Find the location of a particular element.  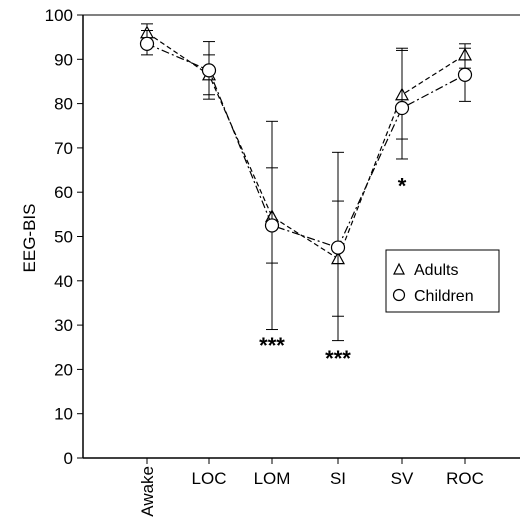

legend: Adults Children is located at coordinates (442, 281).